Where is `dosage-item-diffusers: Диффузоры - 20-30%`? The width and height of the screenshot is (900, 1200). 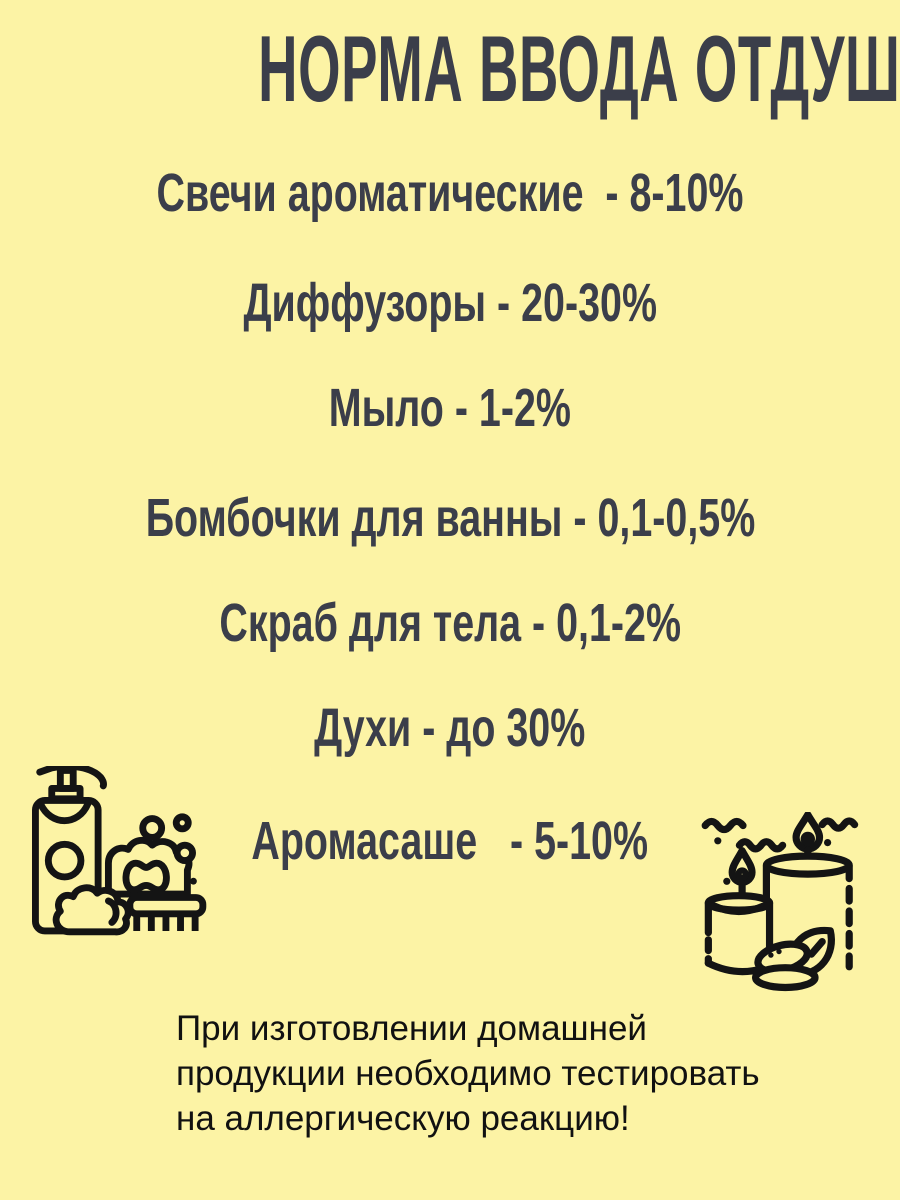
dosage-item-diffusers: Диффузоры - 20-30% is located at coordinates (450, 303).